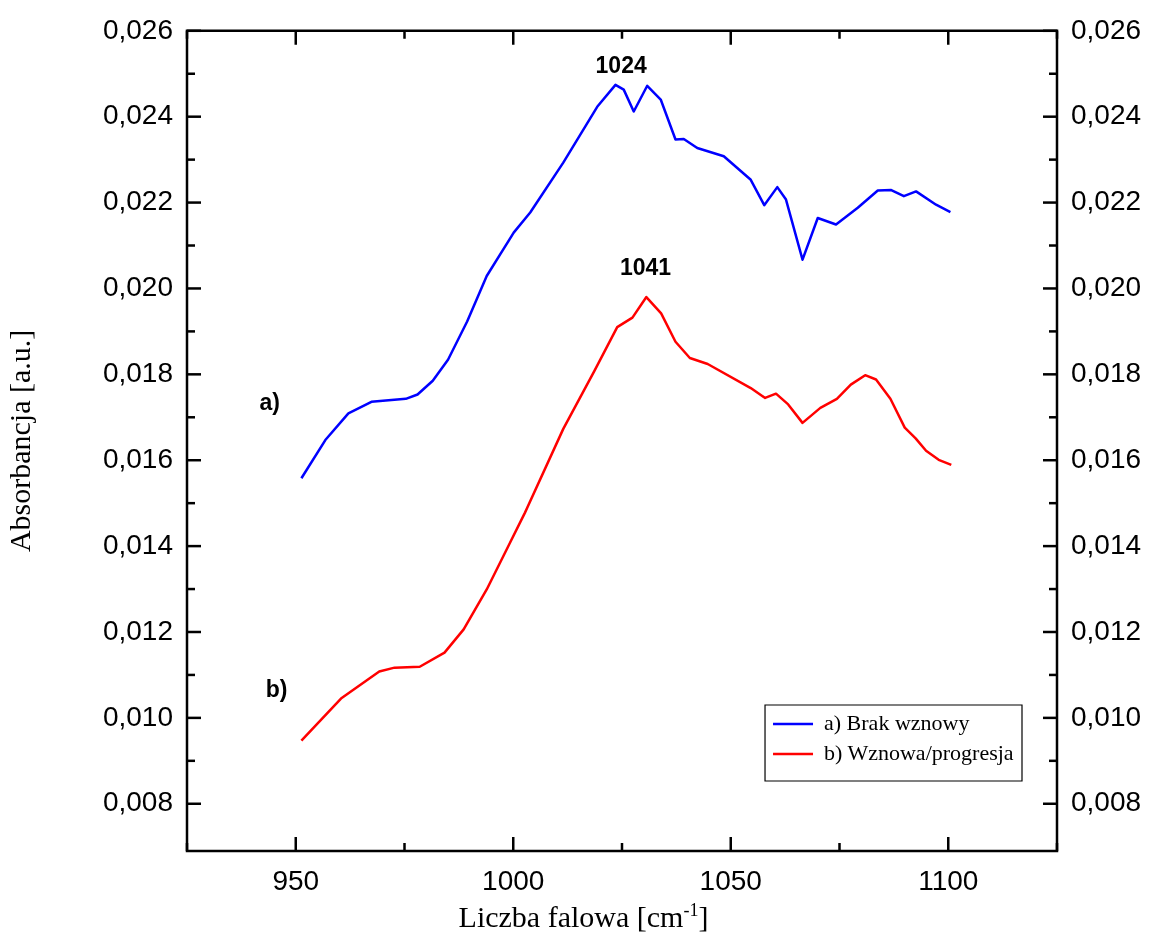 This screenshot has width=1167, height=947. Describe the element at coordinates (621, 65) in the screenshot. I see `annotation: 1024` at that location.